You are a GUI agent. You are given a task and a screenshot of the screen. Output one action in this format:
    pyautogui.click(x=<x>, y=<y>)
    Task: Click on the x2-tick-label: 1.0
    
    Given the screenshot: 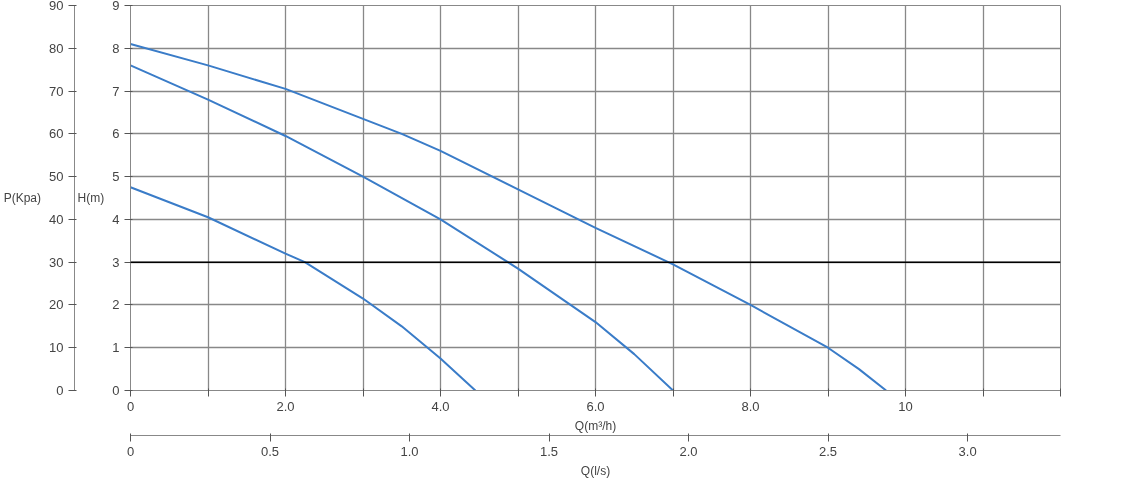 What is the action you would take?
    pyautogui.click(x=409, y=451)
    